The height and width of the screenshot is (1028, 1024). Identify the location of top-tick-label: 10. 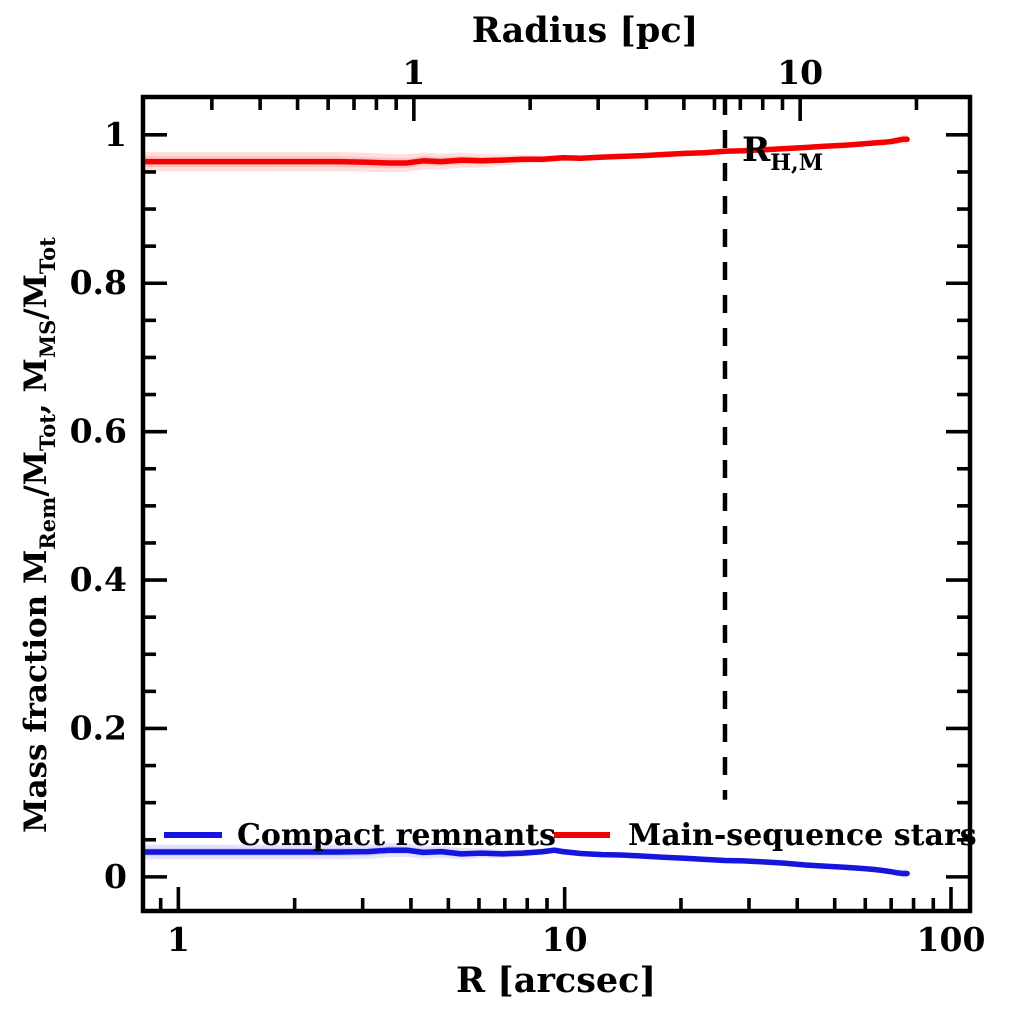
(800, 72).